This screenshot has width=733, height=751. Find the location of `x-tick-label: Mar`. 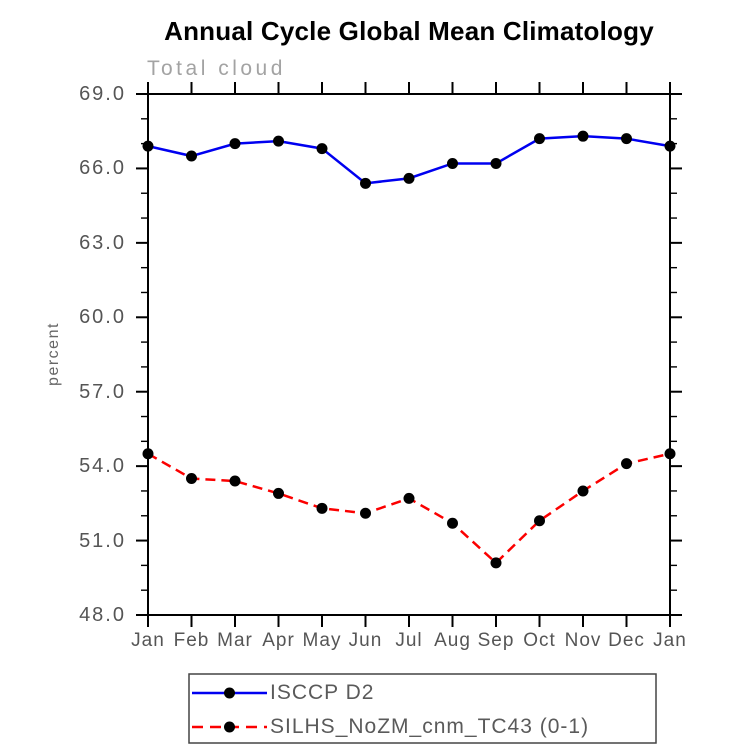

x-tick-label: Mar is located at coordinates (235, 640).